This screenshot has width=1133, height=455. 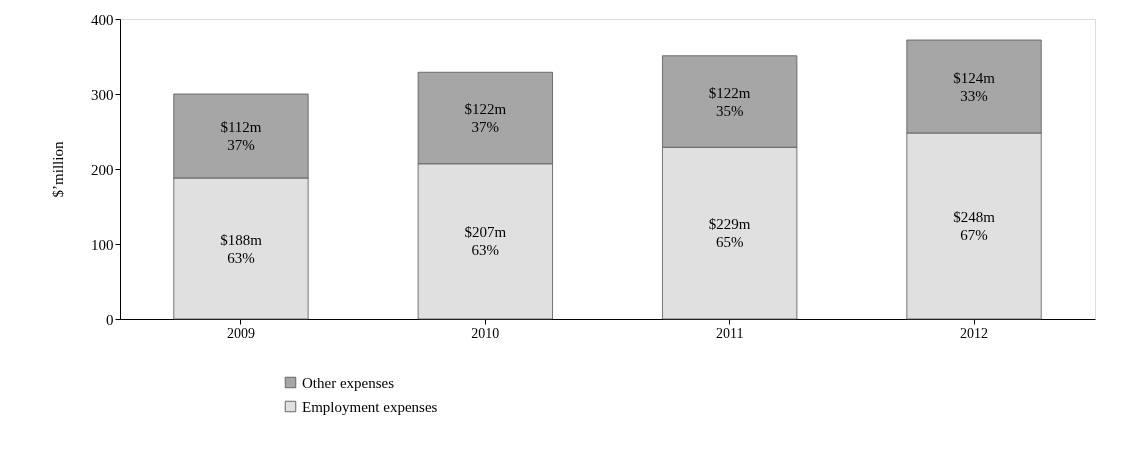 What do you see at coordinates (241, 239) in the screenshot?
I see `data-label: $188m` at bounding box center [241, 239].